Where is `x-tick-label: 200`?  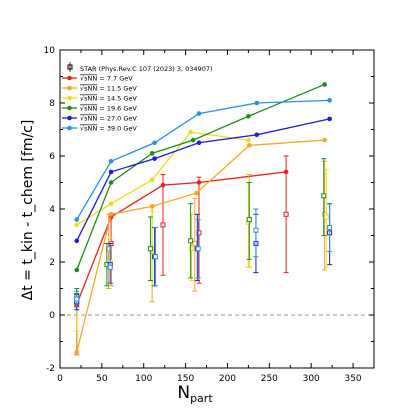
x-tick-label: 200 is located at coordinates (227, 379).